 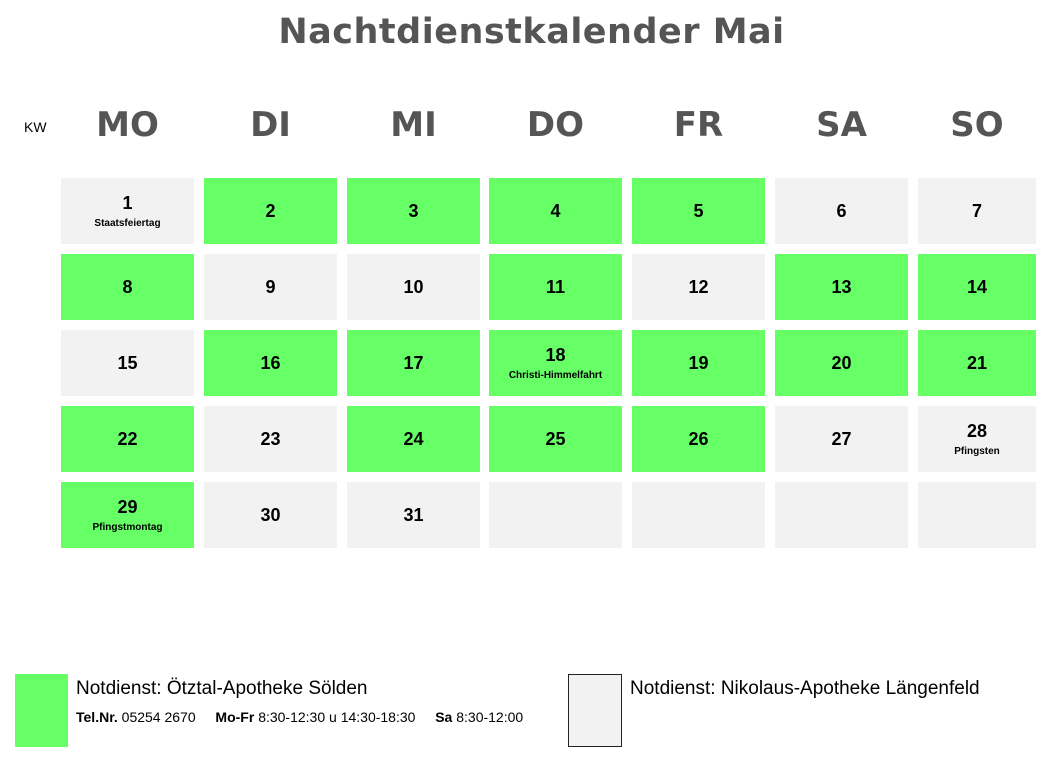 I want to click on weekday-header: MI, so click(x=413, y=125).